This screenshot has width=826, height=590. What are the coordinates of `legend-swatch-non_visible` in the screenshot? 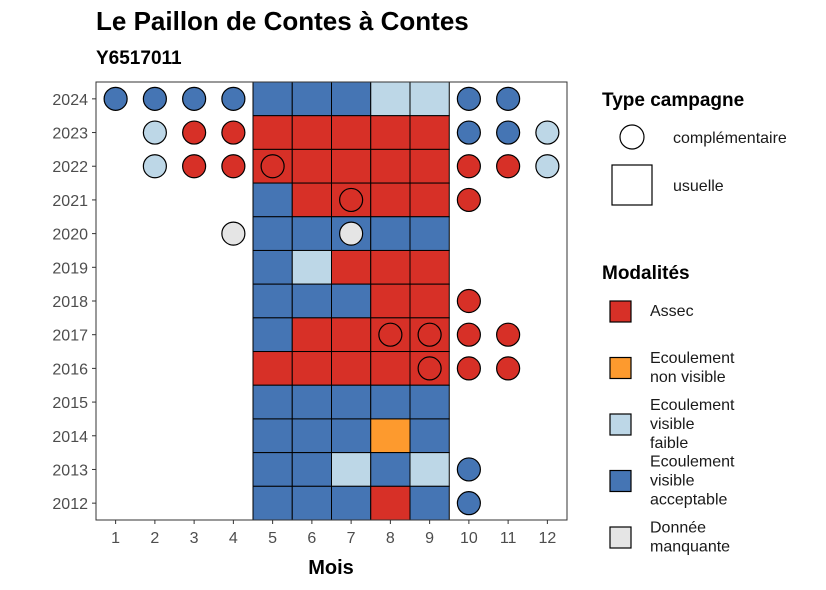 It's located at (620, 368).